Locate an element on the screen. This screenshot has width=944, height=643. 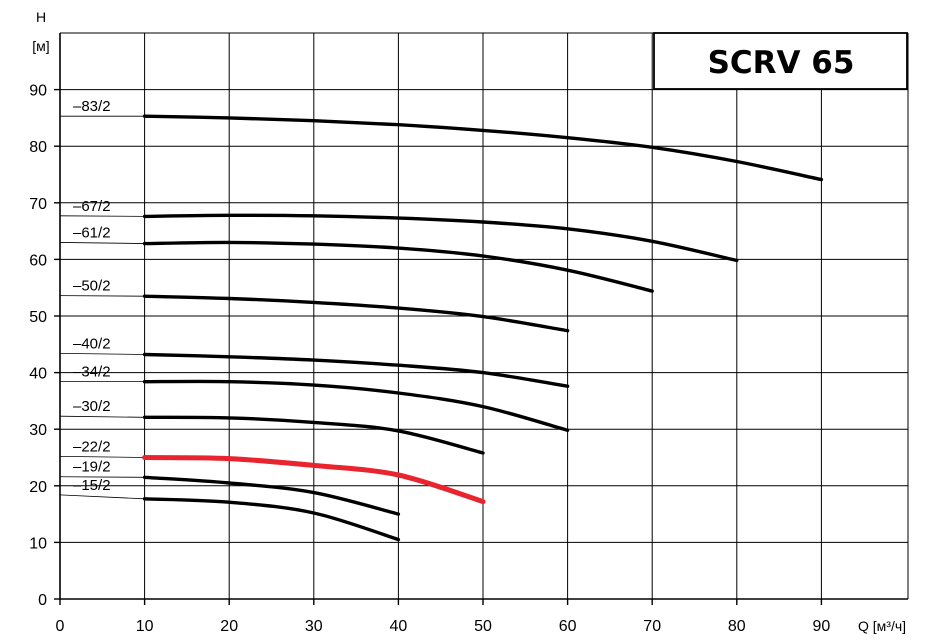
series-label-4: –50/2 is located at coordinates (92, 286).